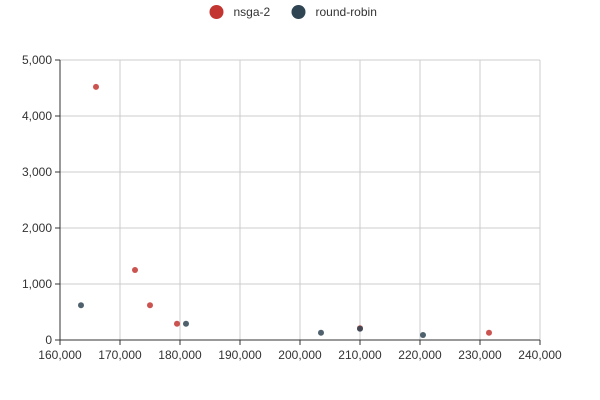 Image resolution: width=600 pixels, height=400 pixels. What do you see at coordinates (420, 355) in the screenshot?
I see `x-tick-label: 220,000` at bounding box center [420, 355].